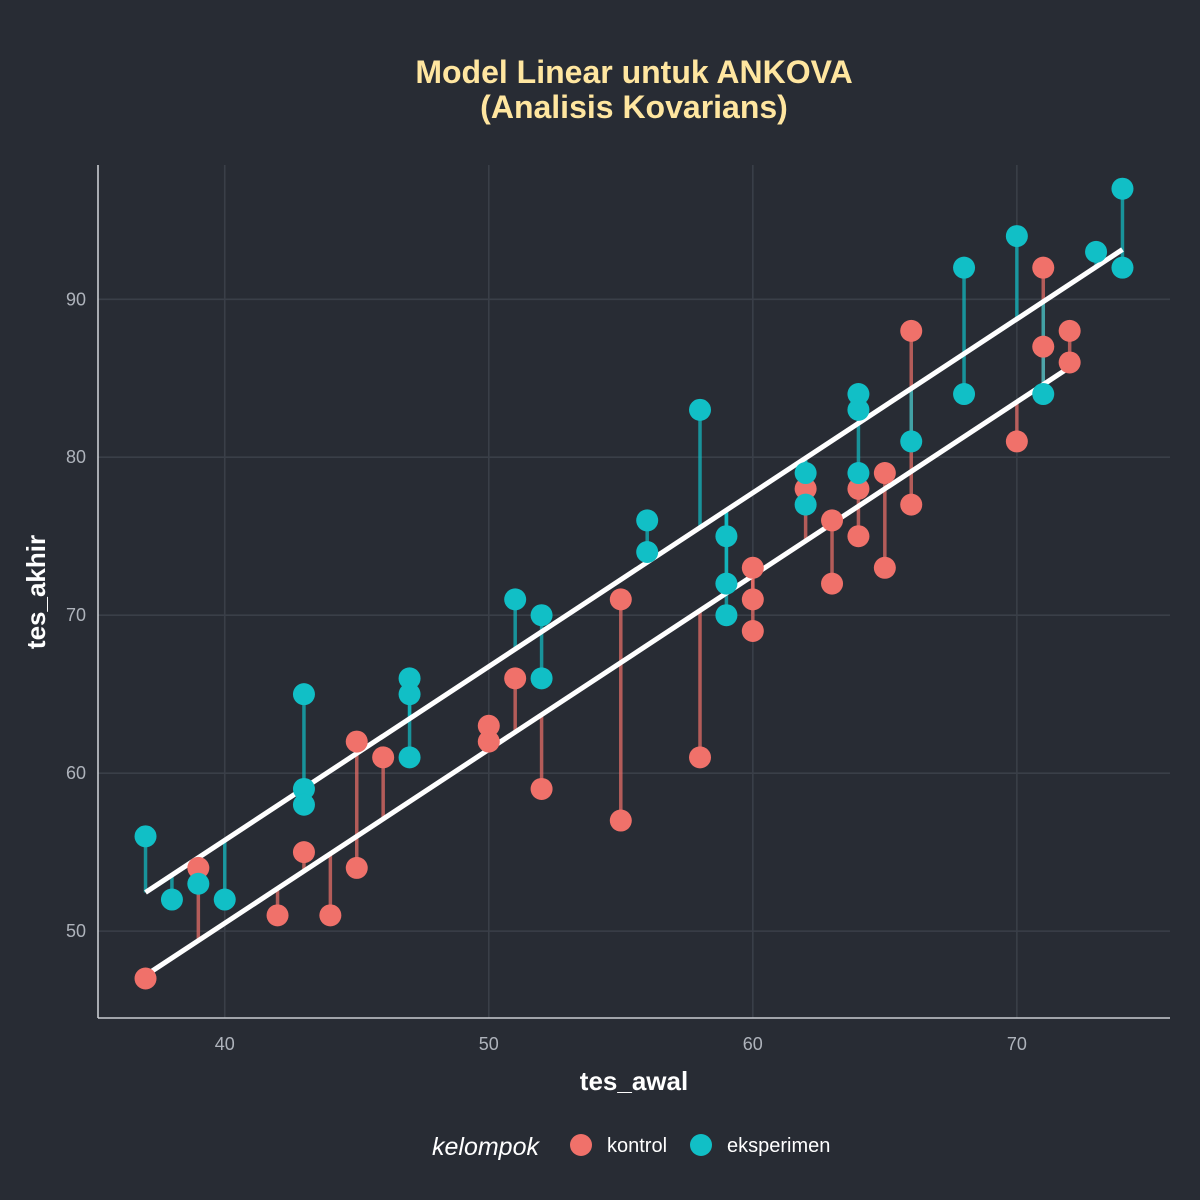 Image resolution: width=1200 pixels, height=1200 pixels. What do you see at coordinates (778, 1146) in the screenshot?
I see `legend-label-eksperimen: eksperimen` at bounding box center [778, 1146].